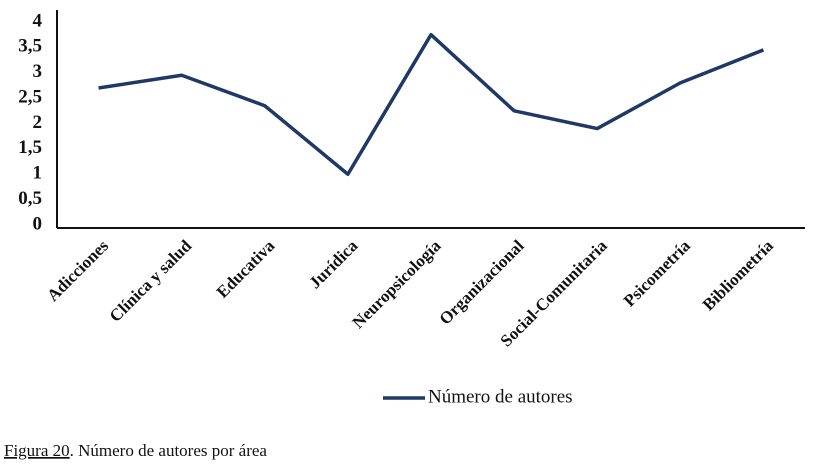 The height and width of the screenshot is (469, 824). I want to click on y-tick-label: 4, so click(38, 20).